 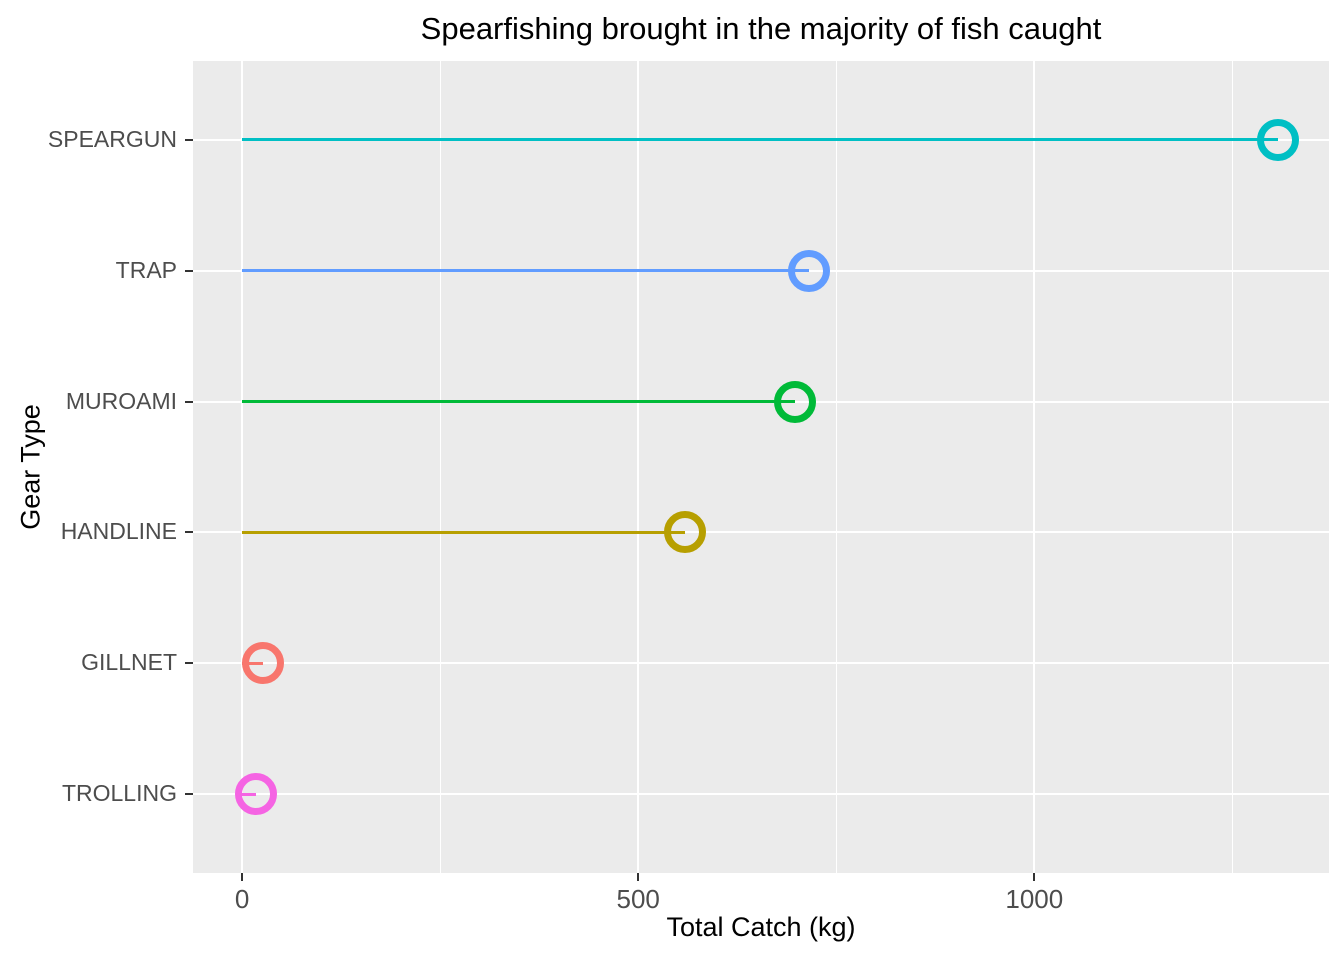 I want to click on x-axis-title: Total Catch (kg), so click(x=761, y=927).